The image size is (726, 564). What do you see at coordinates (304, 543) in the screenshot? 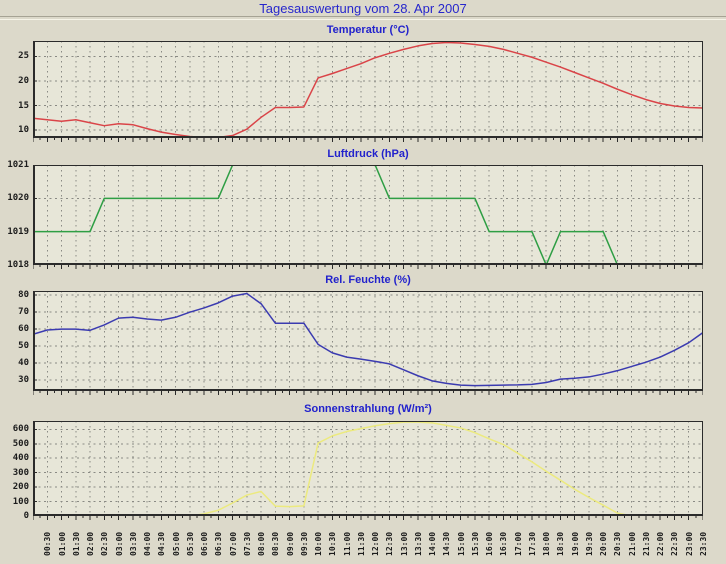
I see `x-tick-label: 09:30` at bounding box center [304, 543].